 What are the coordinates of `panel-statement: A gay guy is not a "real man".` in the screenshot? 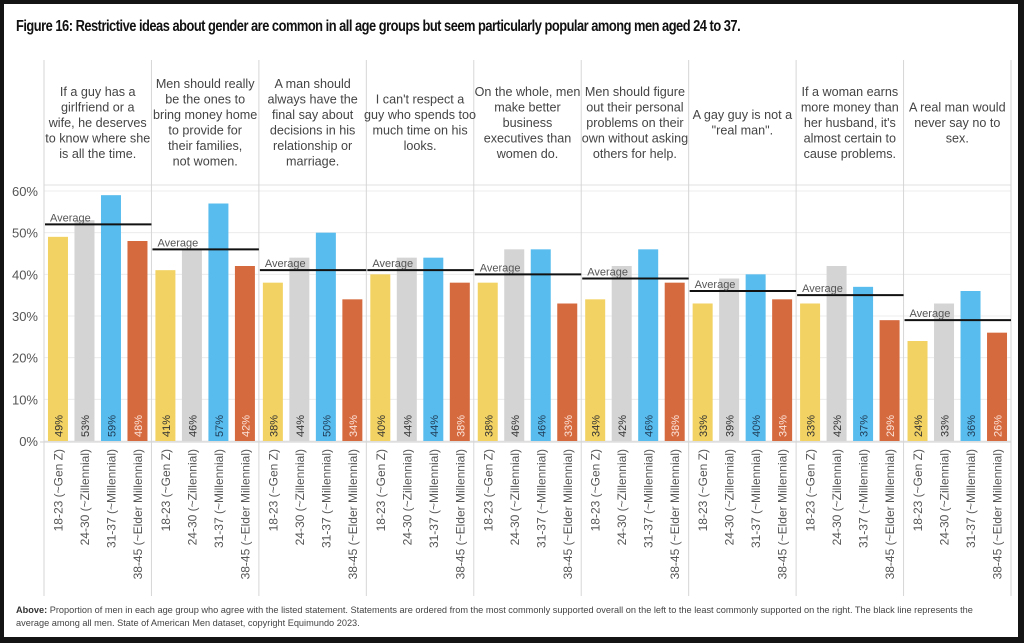 It's located at (742, 123).